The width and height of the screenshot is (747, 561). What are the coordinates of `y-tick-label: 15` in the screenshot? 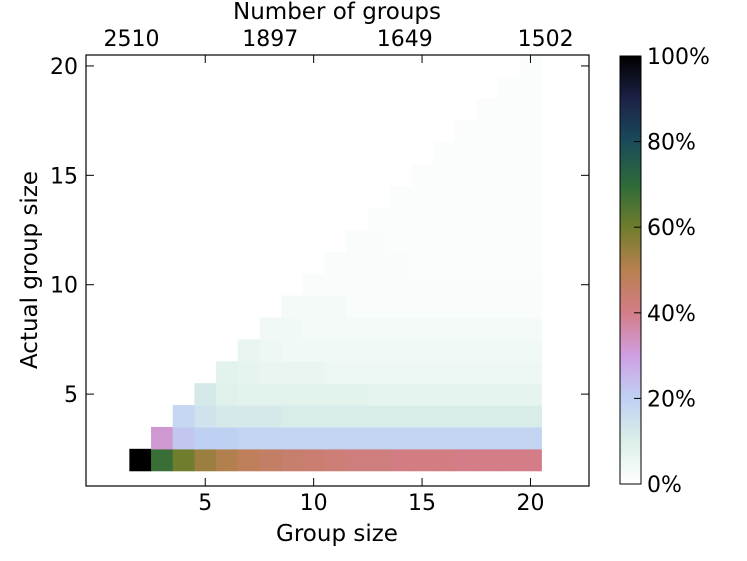 It's located at (64, 176).